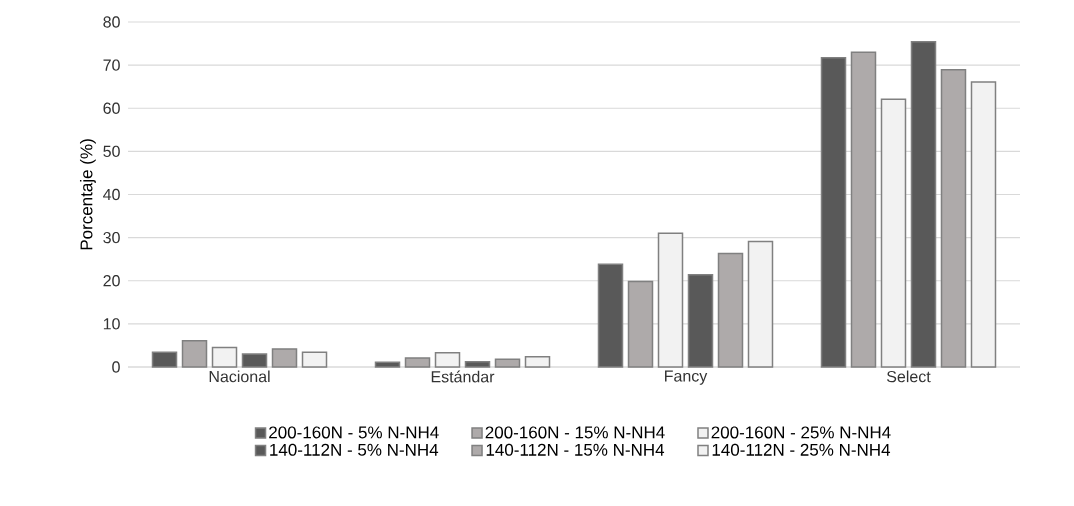  I want to click on legend-label: 200-160N - 25% N-NH4, so click(801, 432).